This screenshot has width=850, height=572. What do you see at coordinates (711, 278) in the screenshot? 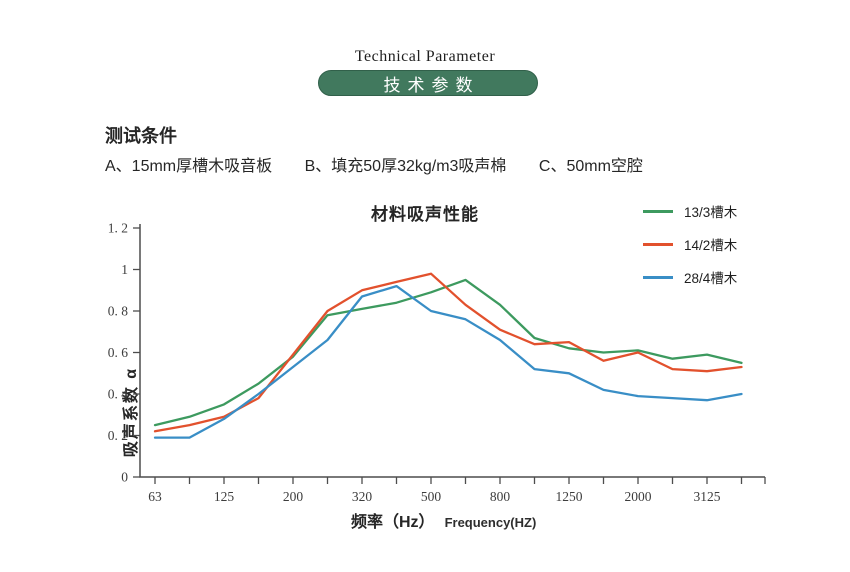
I see `legend-label: 28/4槽木` at bounding box center [711, 278].